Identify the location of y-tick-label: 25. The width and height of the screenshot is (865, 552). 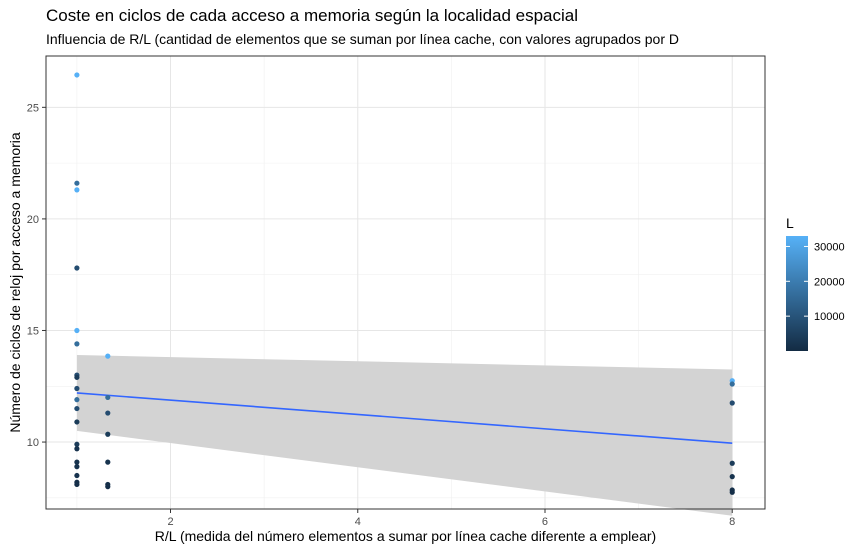
(33, 108).